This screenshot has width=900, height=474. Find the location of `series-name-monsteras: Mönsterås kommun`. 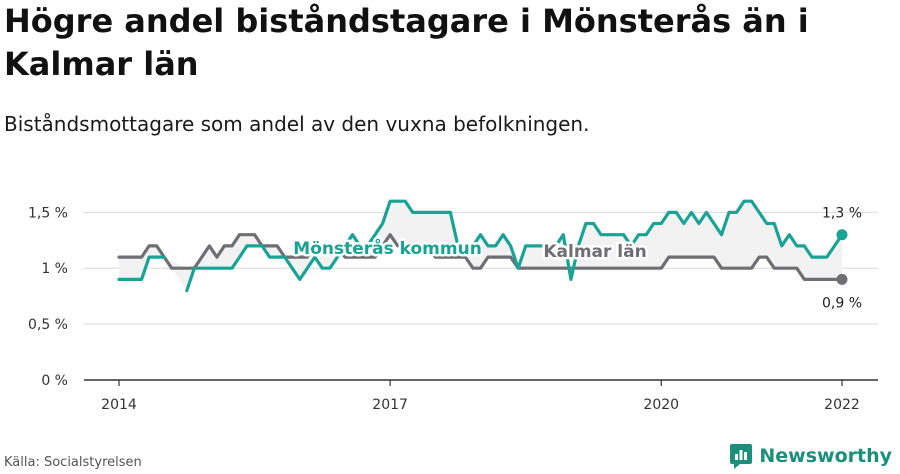

series-name-monsteras: Mönsterås kommun is located at coordinates (387, 248).